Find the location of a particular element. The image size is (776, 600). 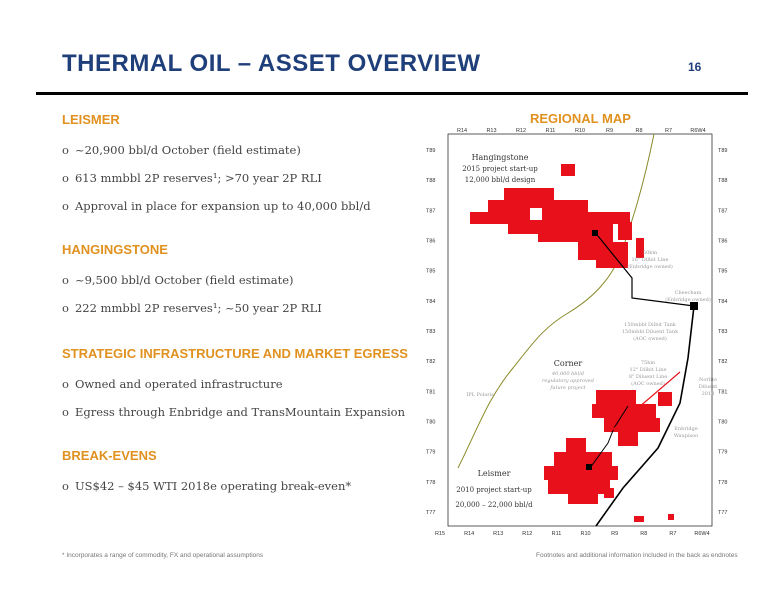

tright-0: T89 is located at coordinates (722, 151).